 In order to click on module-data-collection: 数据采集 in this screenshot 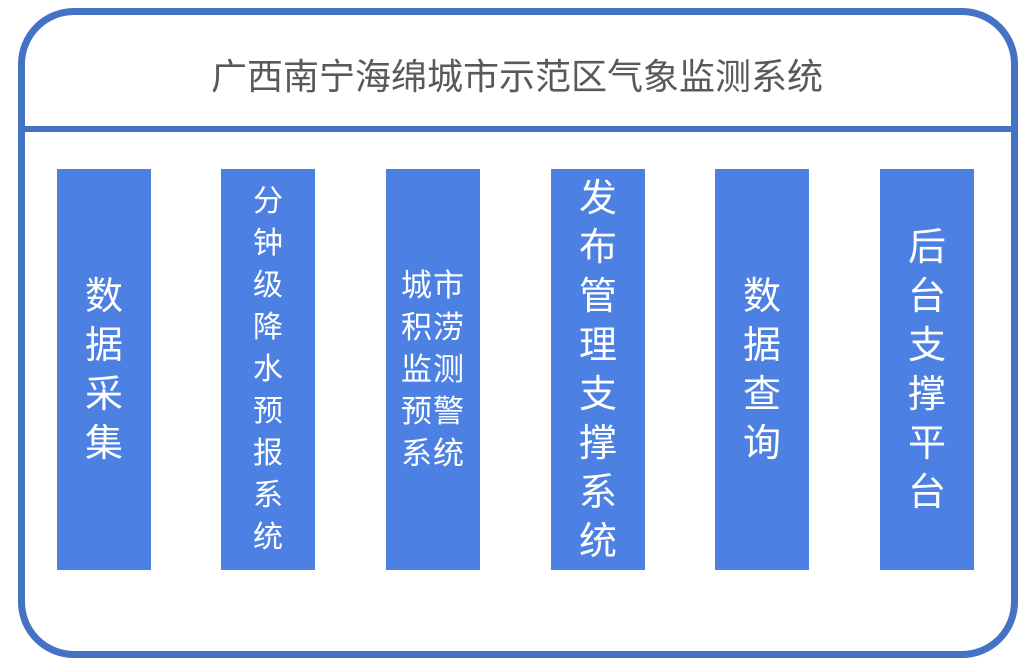, I will do `click(104, 369)`.